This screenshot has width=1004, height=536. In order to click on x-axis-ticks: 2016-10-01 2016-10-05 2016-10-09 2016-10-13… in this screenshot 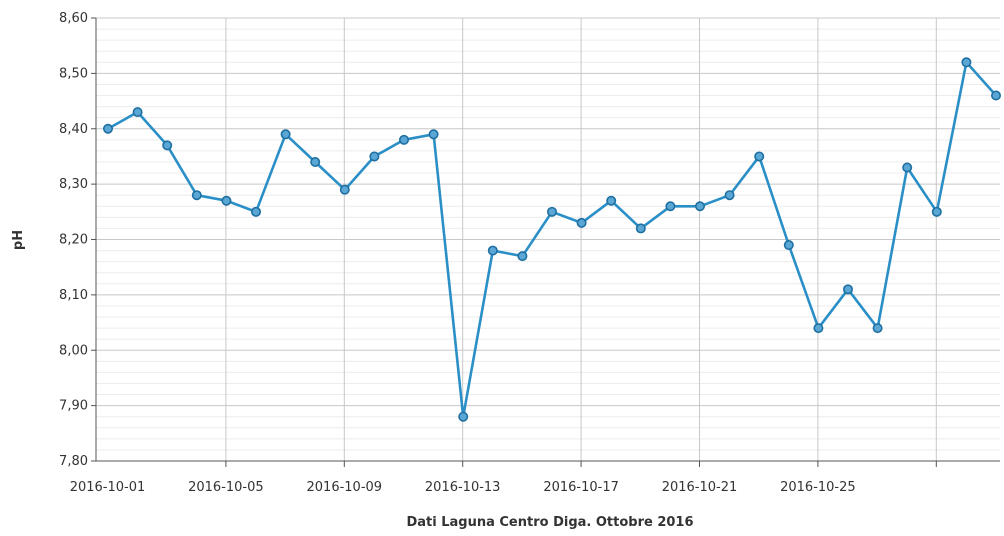, I will do `click(503, 478)`.